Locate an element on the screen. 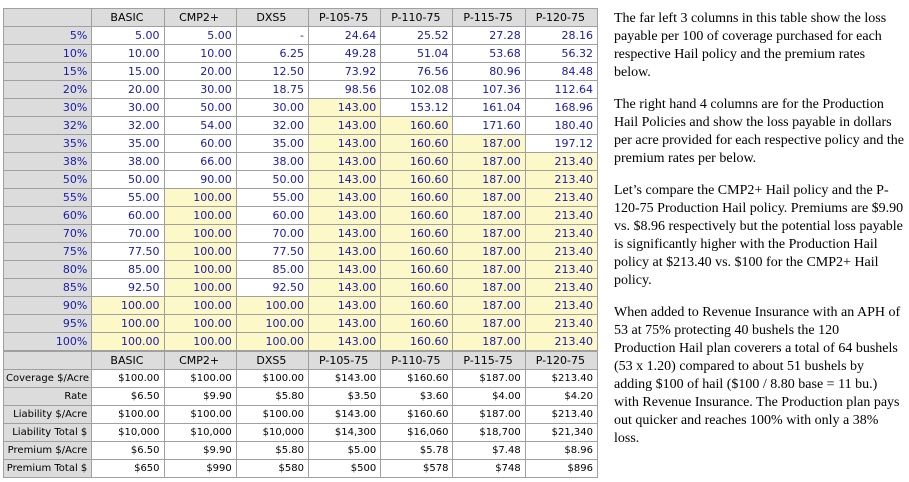 This screenshot has height=482, width=909. row-label: 55% is located at coordinates (47, 197).